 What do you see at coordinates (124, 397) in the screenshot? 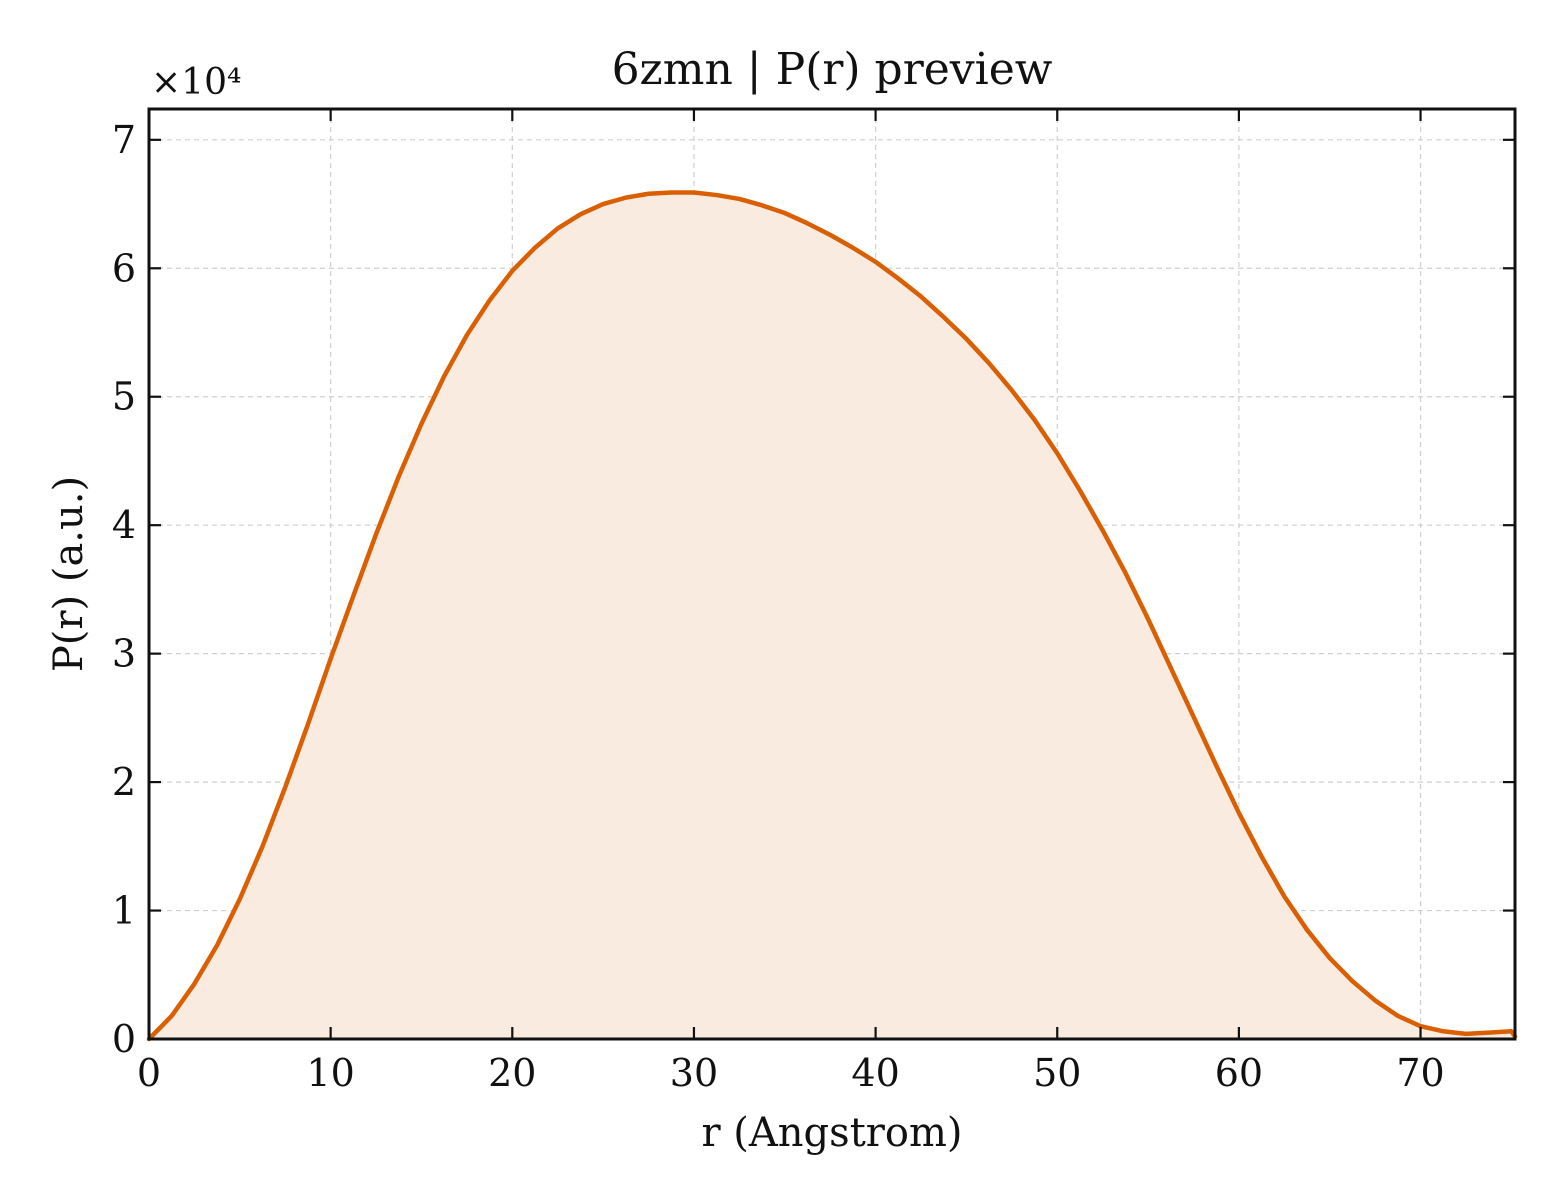
I see `y-tick-label: 5` at bounding box center [124, 397].